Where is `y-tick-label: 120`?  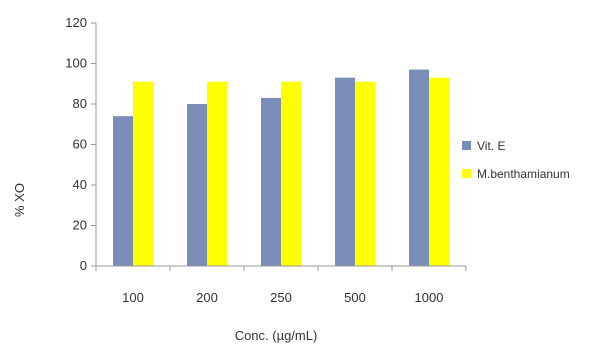
y-tick-label: 120 is located at coordinates (76, 22).